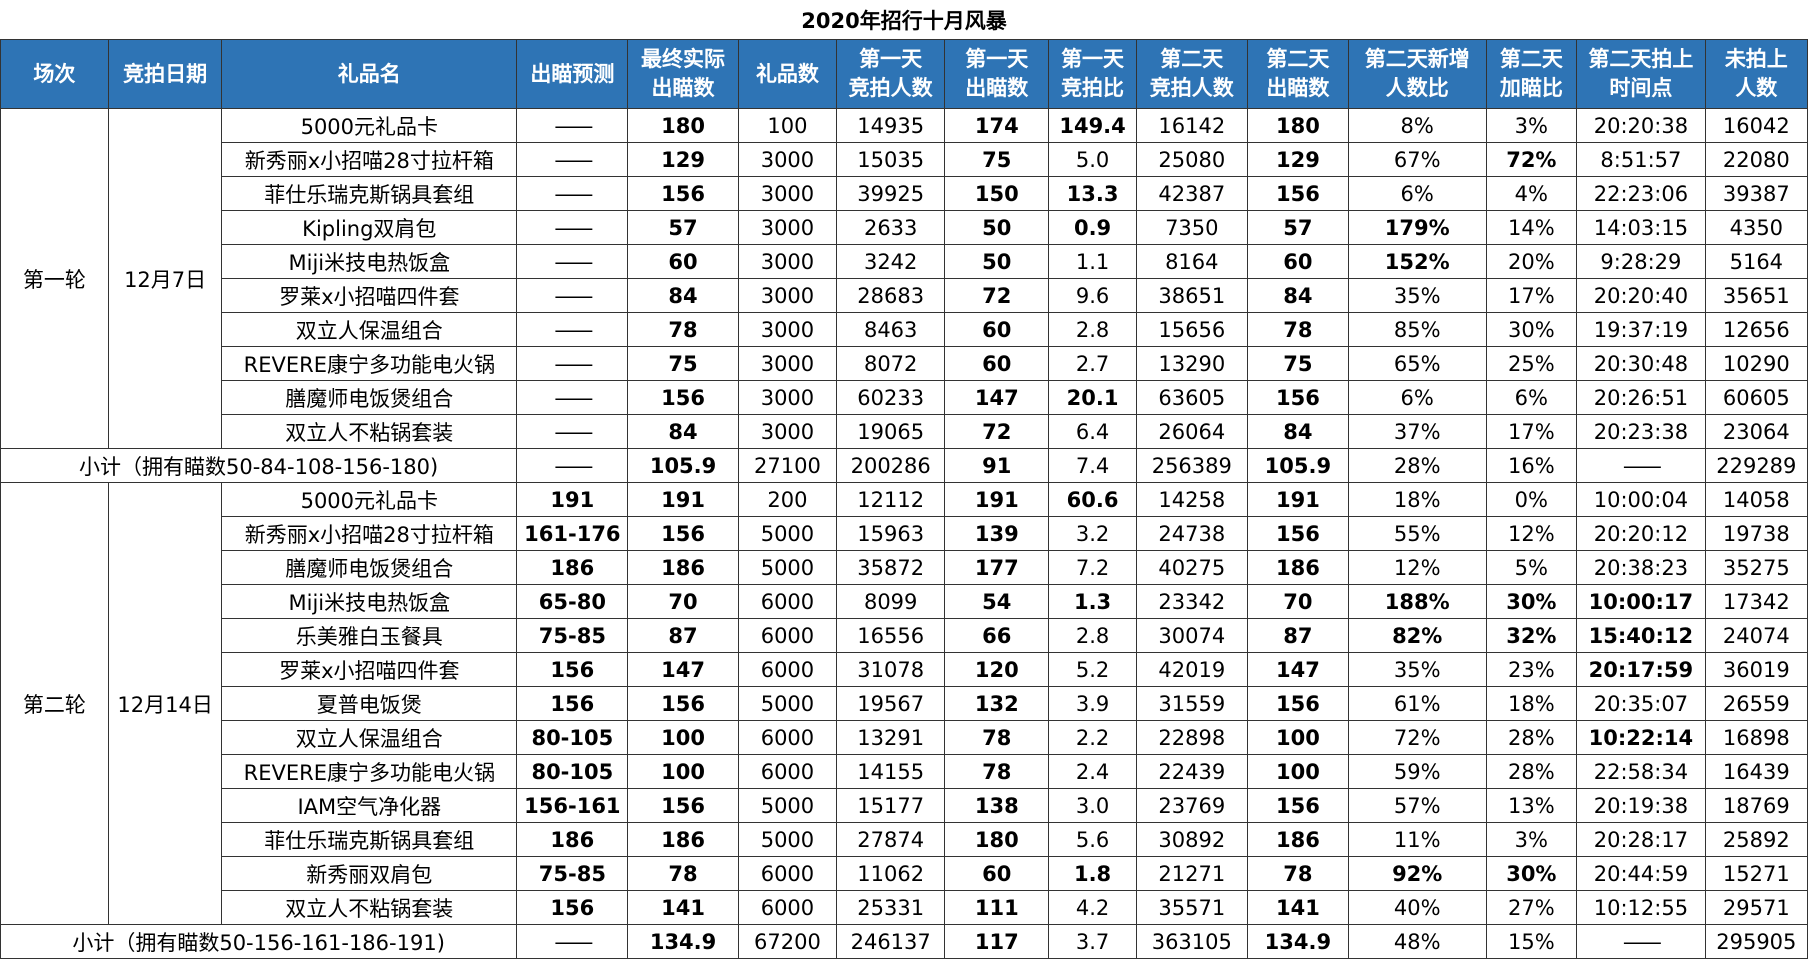 The height and width of the screenshot is (965, 1808). I want to click on column-header-label: 第二天新增, so click(1417, 59).